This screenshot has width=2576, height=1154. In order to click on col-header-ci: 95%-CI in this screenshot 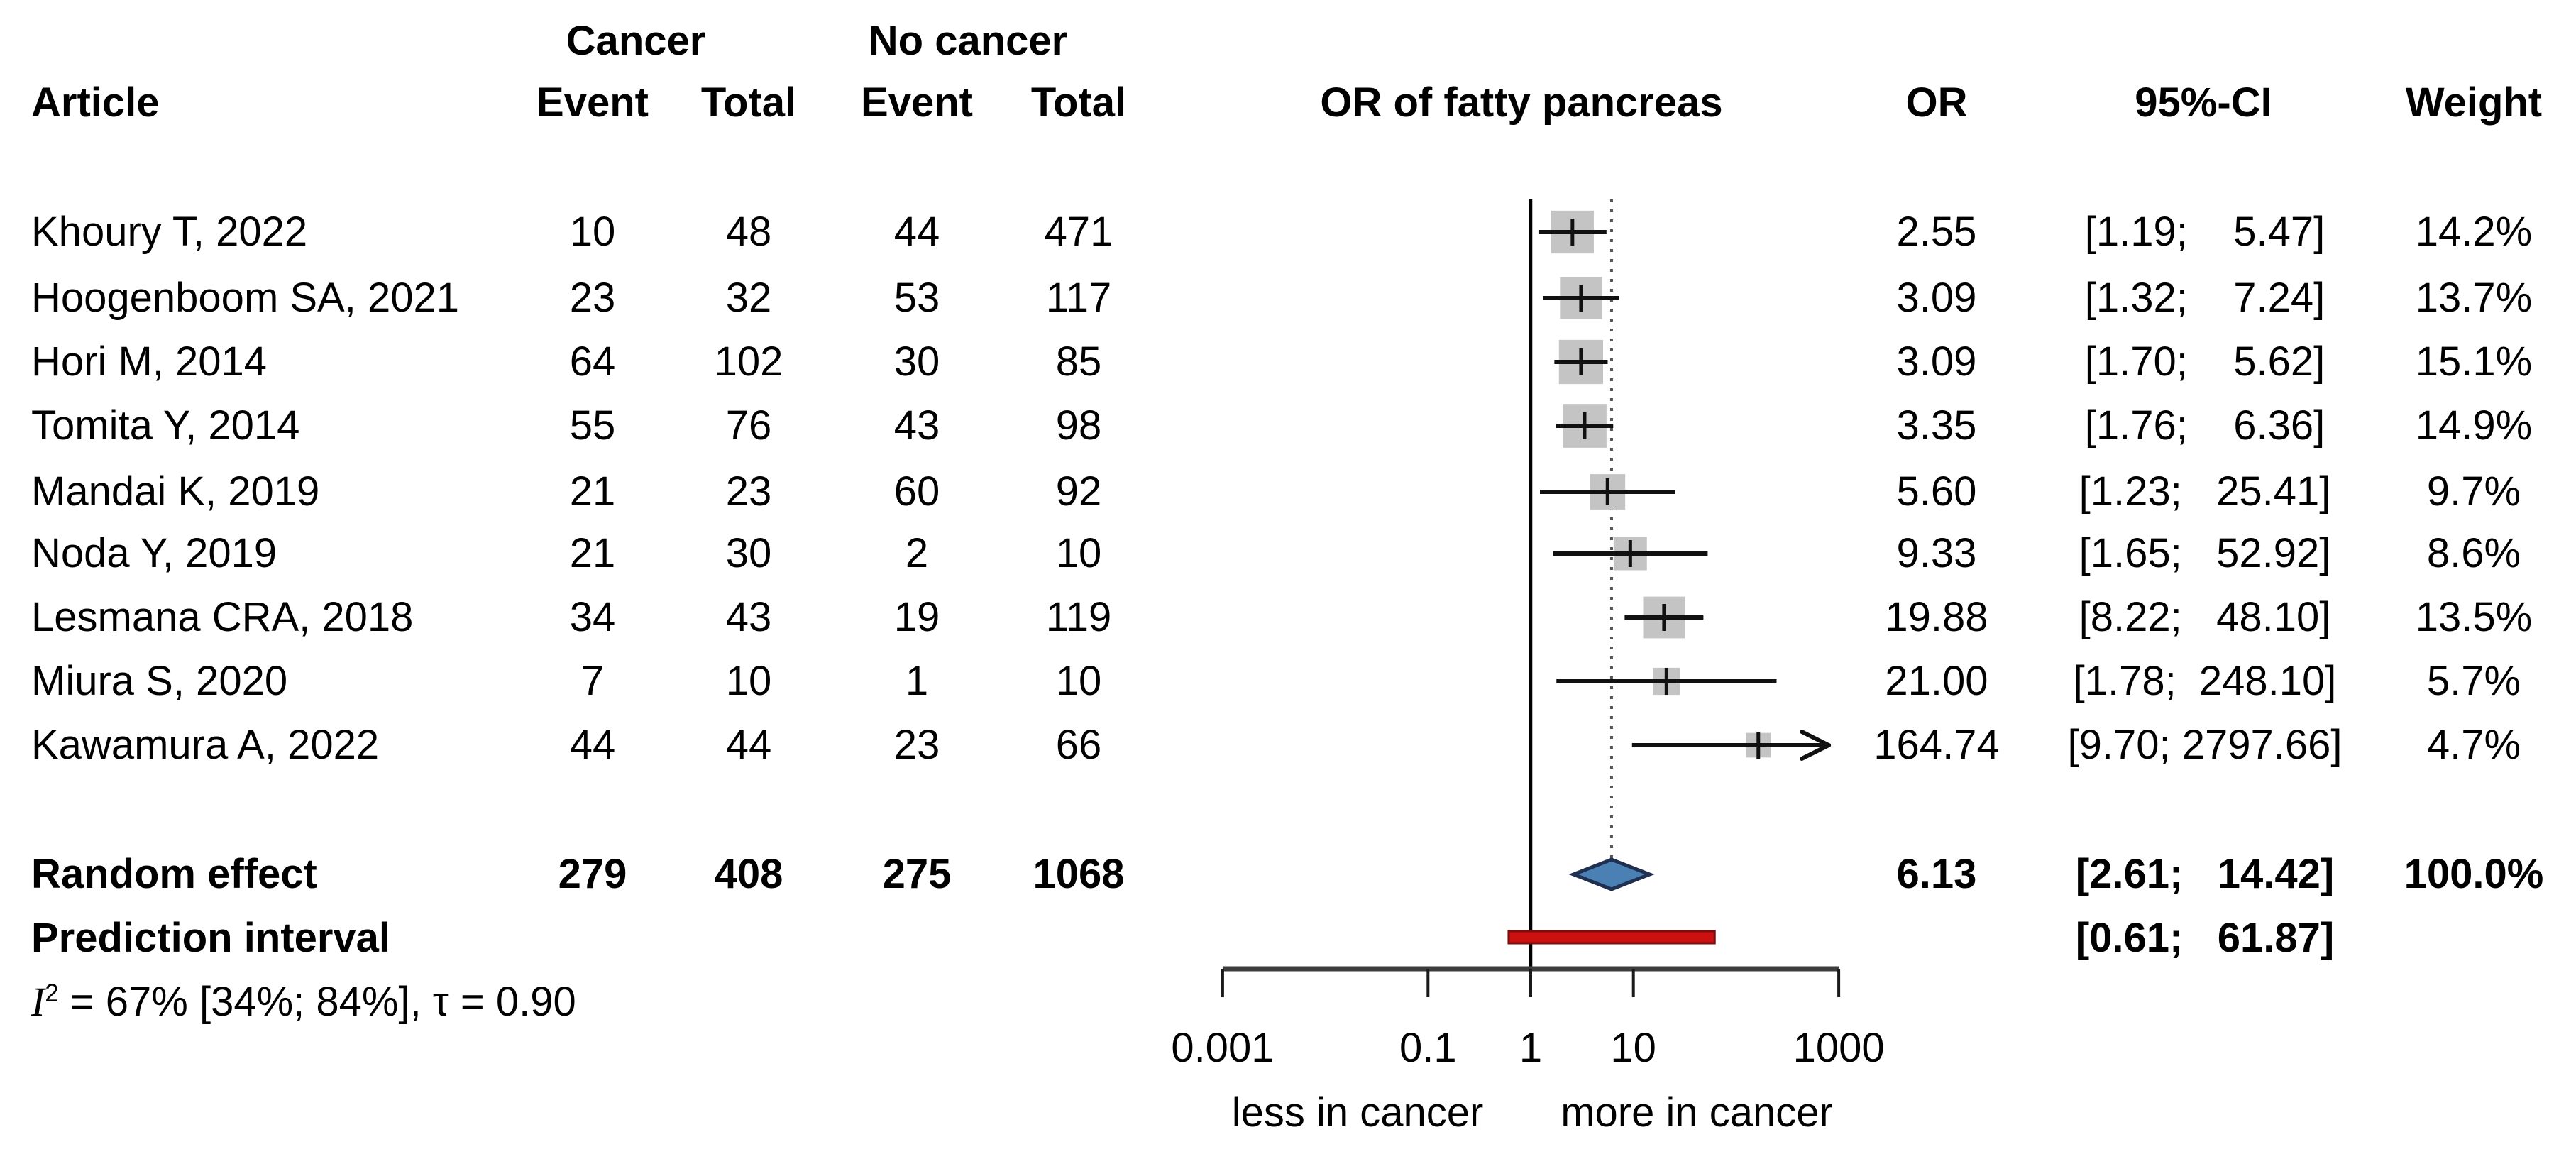, I will do `click(2203, 102)`.